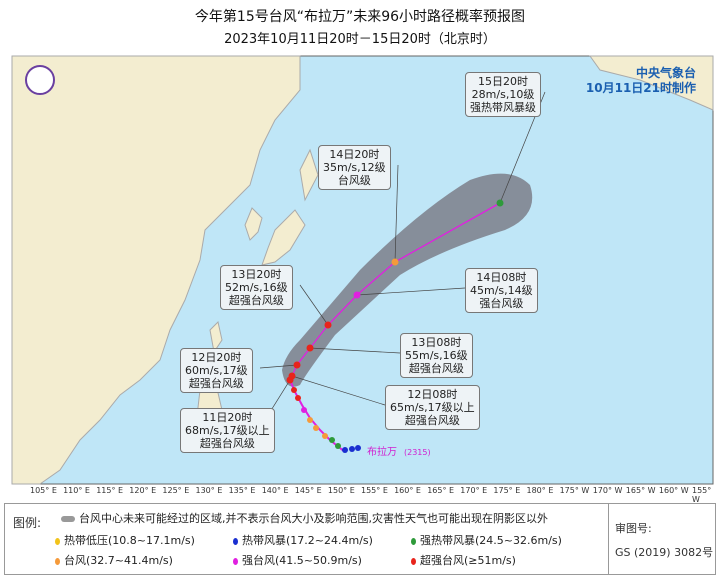 The image size is (720, 577). What do you see at coordinates (407, 280) in the screenshot?
I see `probability-cone` at bounding box center [407, 280].